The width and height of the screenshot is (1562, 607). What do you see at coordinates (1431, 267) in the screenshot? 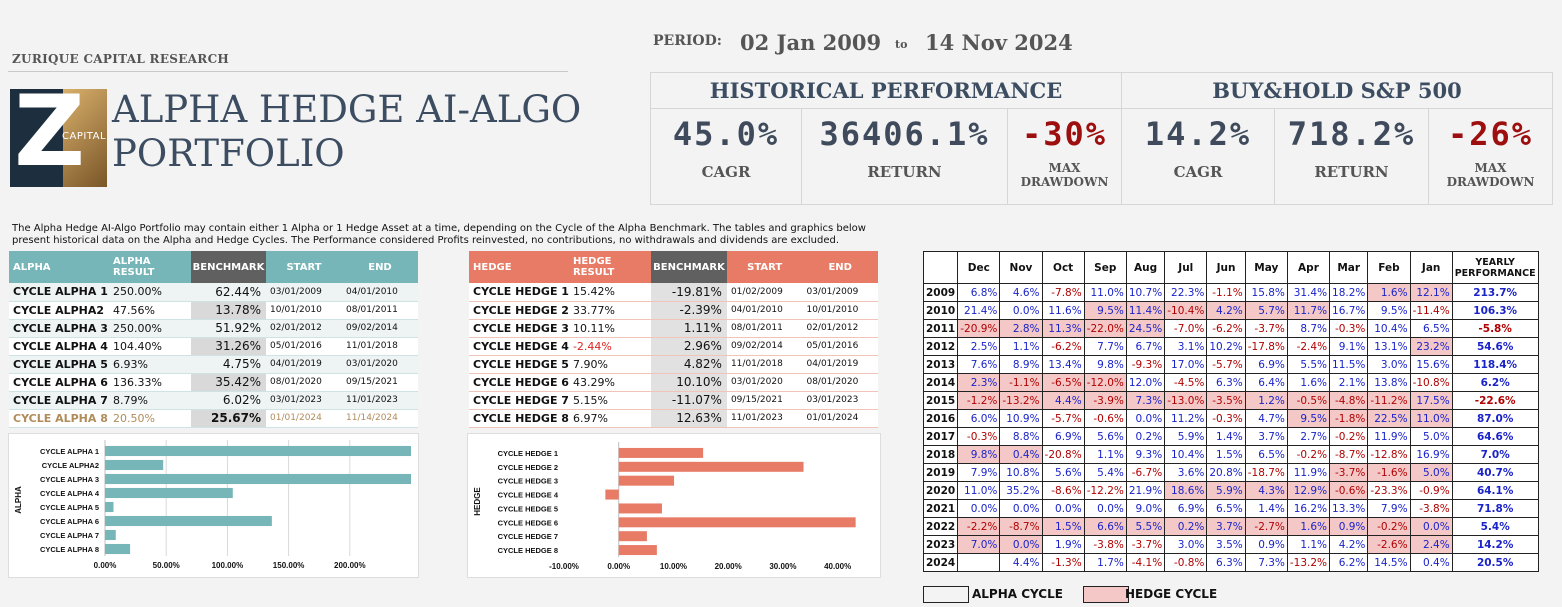
I see `month-header: Jan` at bounding box center [1431, 267].